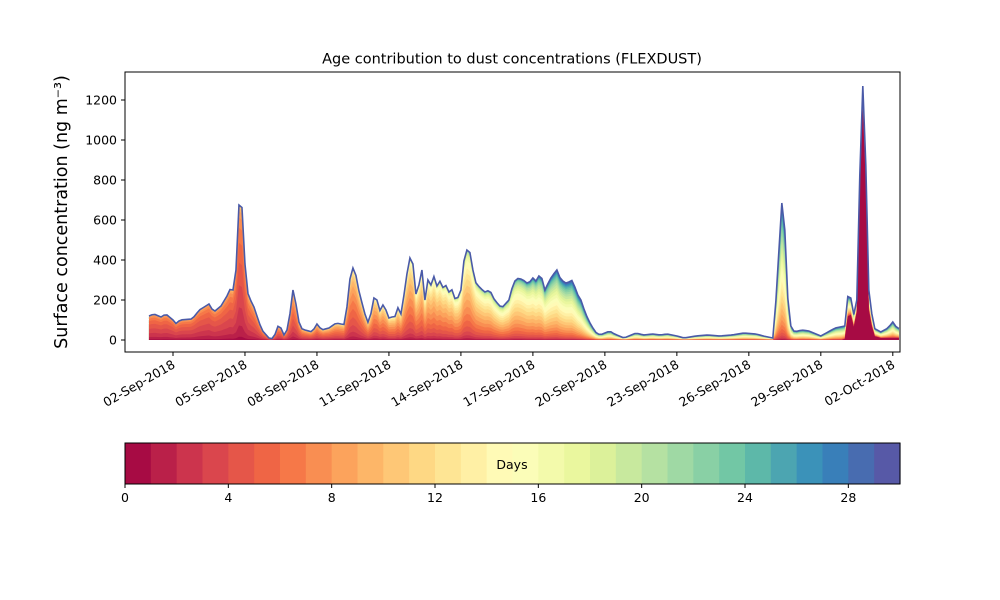 The height and width of the screenshot is (600, 1000). I want to click on y-tick-label: 0, so click(113, 340).